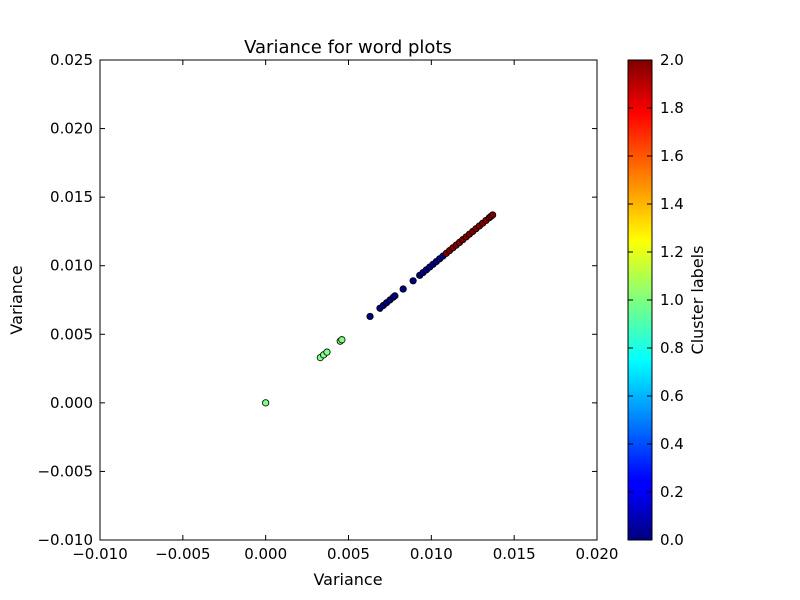  What do you see at coordinates (672, 60) in the screenshot?
I see `colorbar-tick-label: 2.0` at bounding box center [672, 60].